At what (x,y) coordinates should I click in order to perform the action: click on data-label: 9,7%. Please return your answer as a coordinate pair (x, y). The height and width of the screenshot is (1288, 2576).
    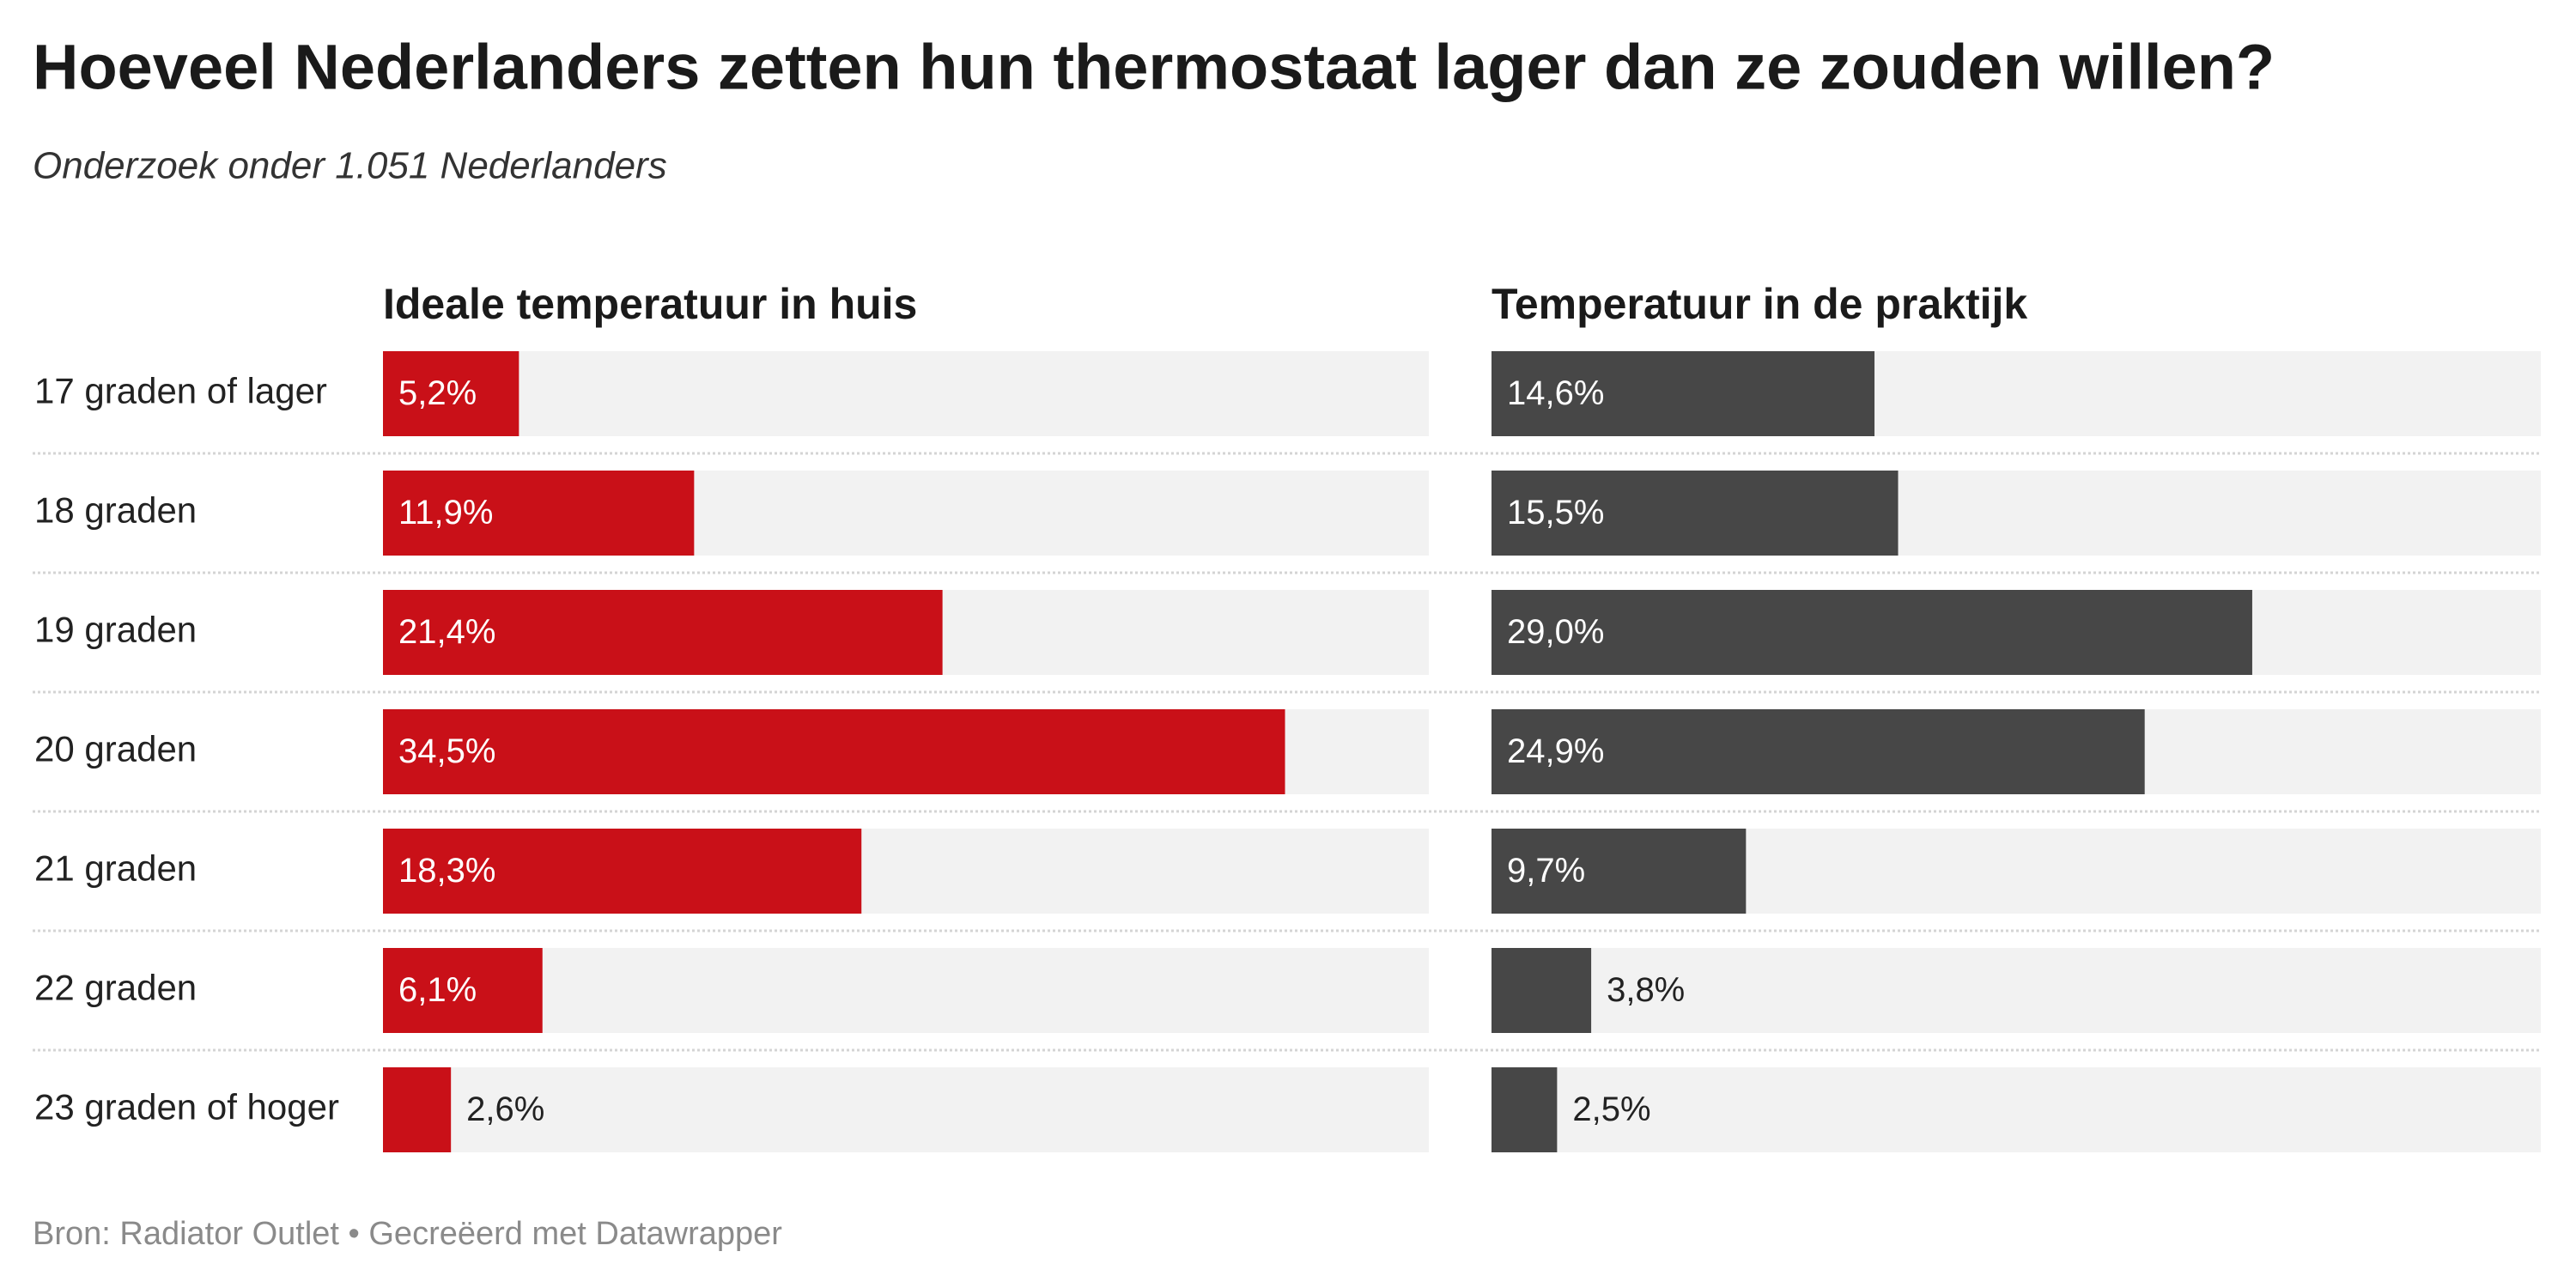
    Looking at the image, I should click on (1546, 871).